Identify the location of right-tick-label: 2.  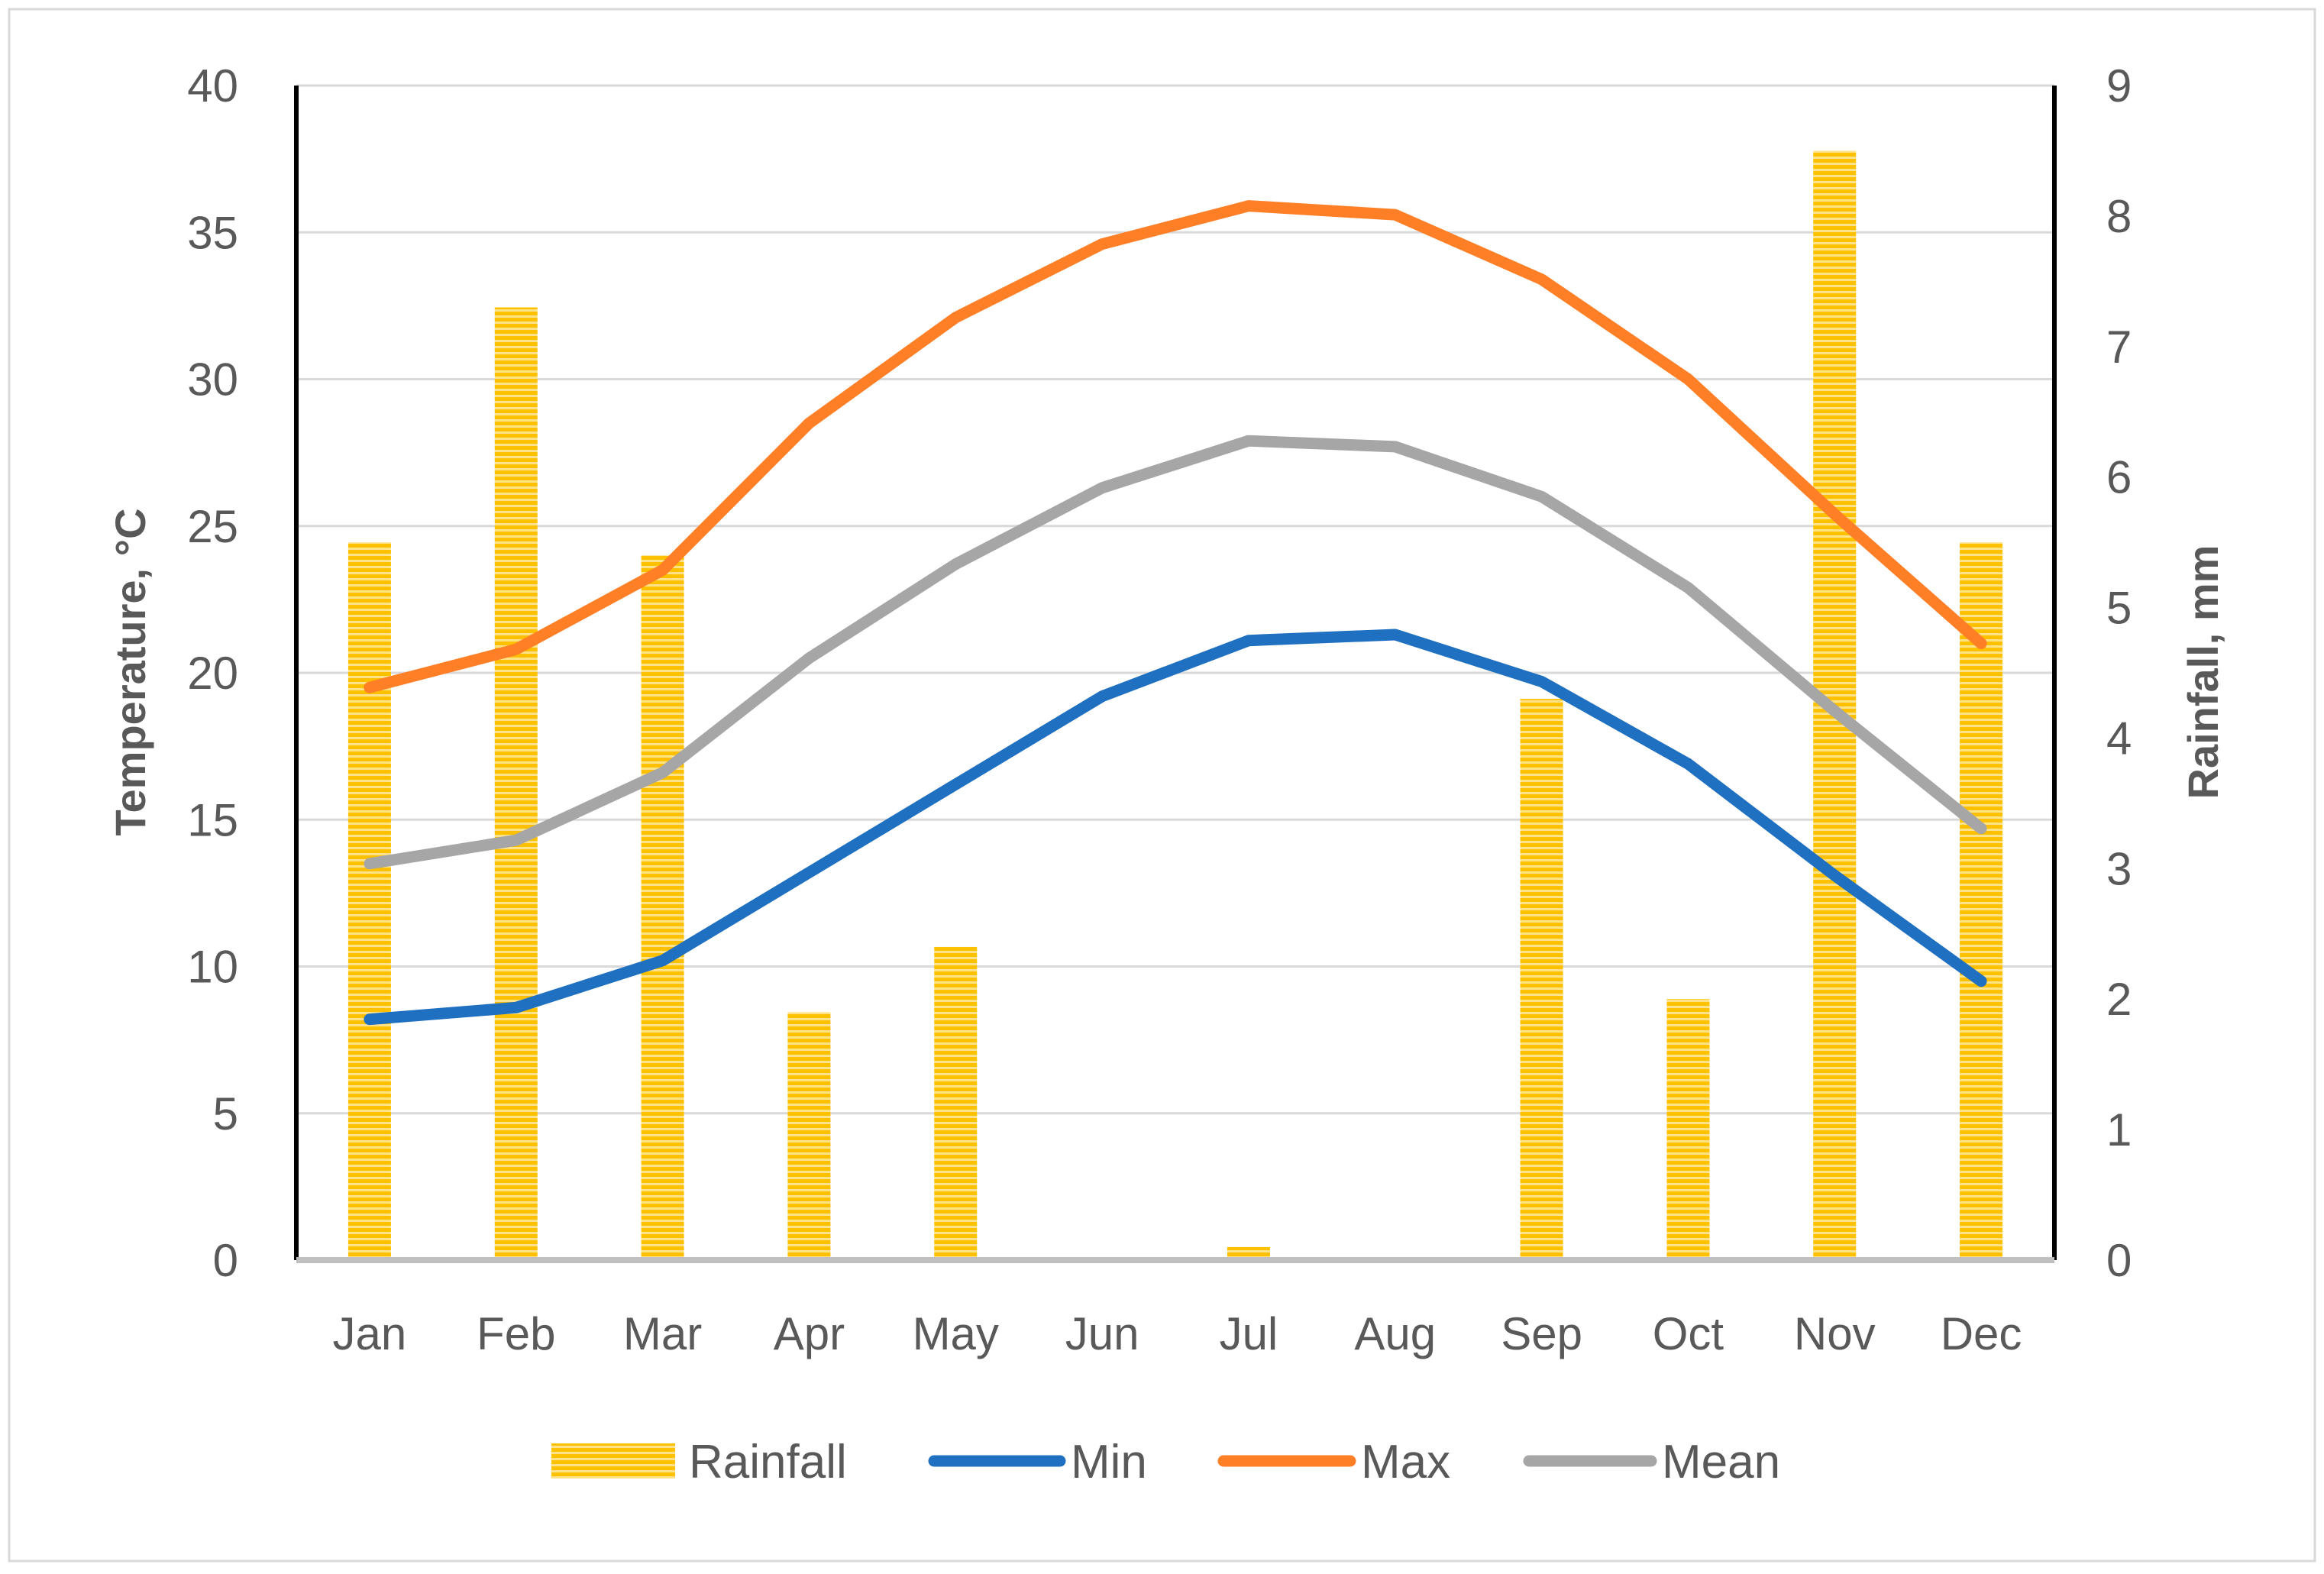
(2119, 999).